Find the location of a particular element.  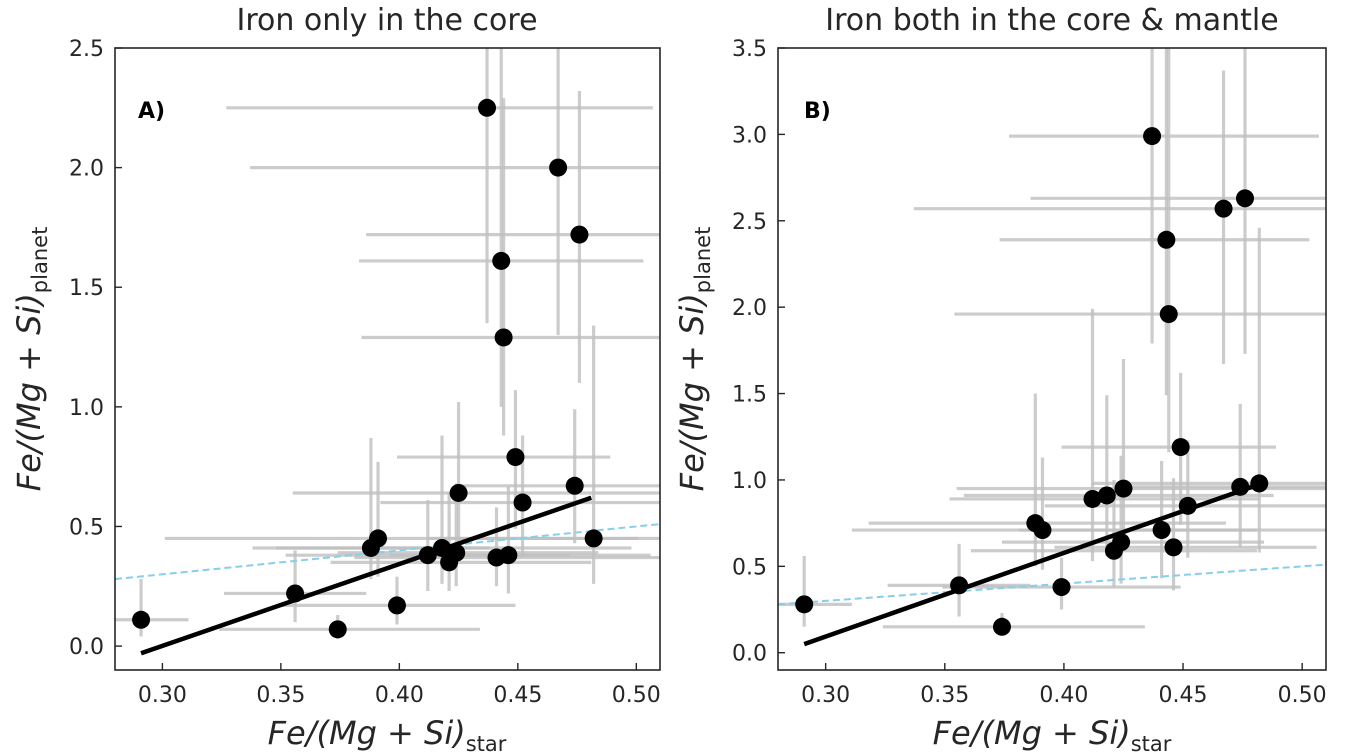

panel-a-x-ticks: 0.30 0.35 0.40 0.45 0.50 is located at coordinates (399, 685).